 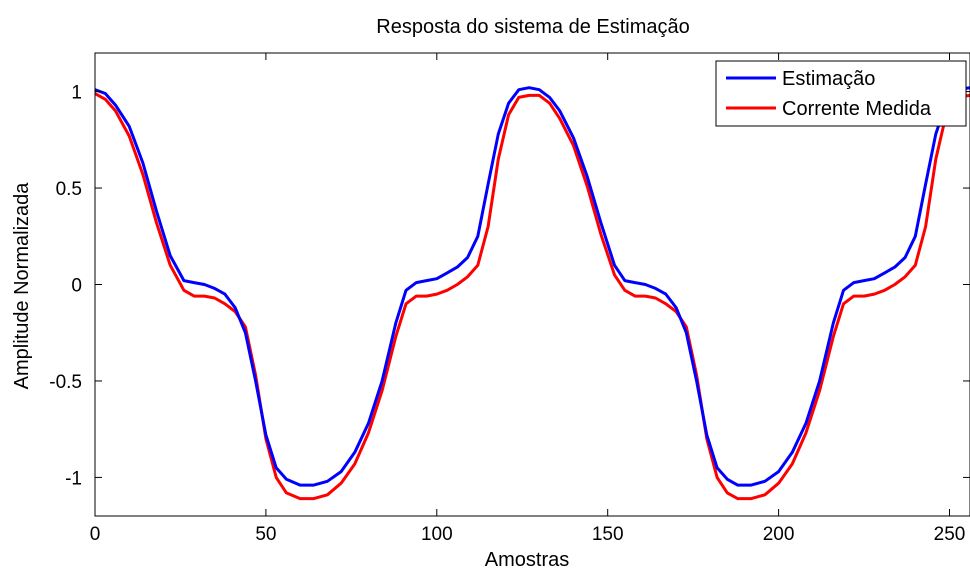 What do you see at coordinates (533, 27) in the screenshot?
I see `chart-title: Resposta do sistema de Estimação` at bounding box center [533, 27].